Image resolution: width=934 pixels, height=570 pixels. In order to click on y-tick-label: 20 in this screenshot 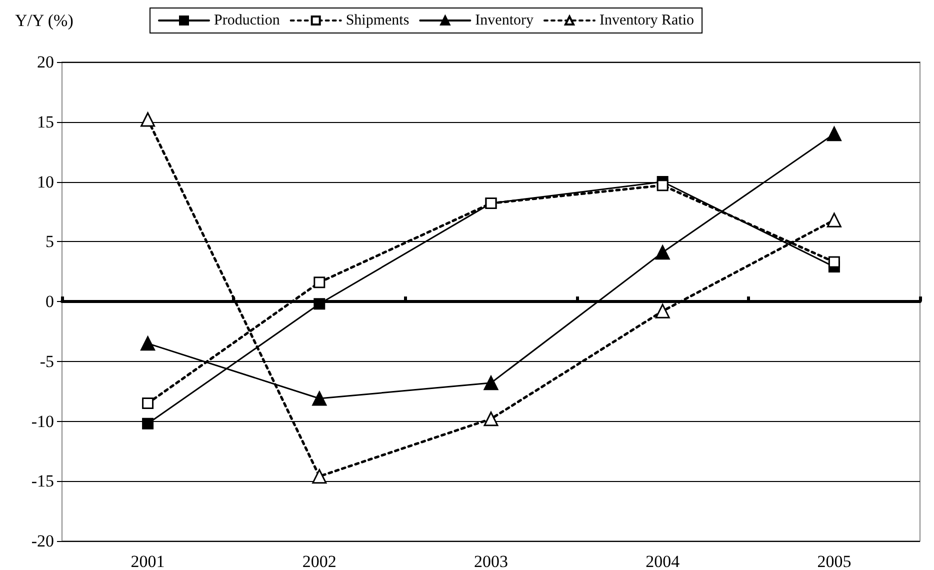, I will do `click(45, 62)`.